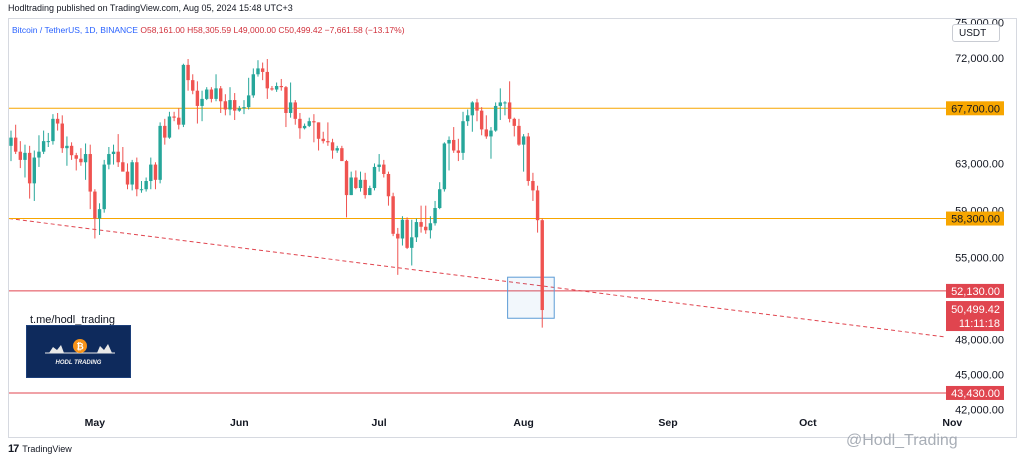 This screenshot has height=462, width=1024. Describe the element at coordinates (976, 33) in the screenshot. I see `currency-button: USDT` at that location.